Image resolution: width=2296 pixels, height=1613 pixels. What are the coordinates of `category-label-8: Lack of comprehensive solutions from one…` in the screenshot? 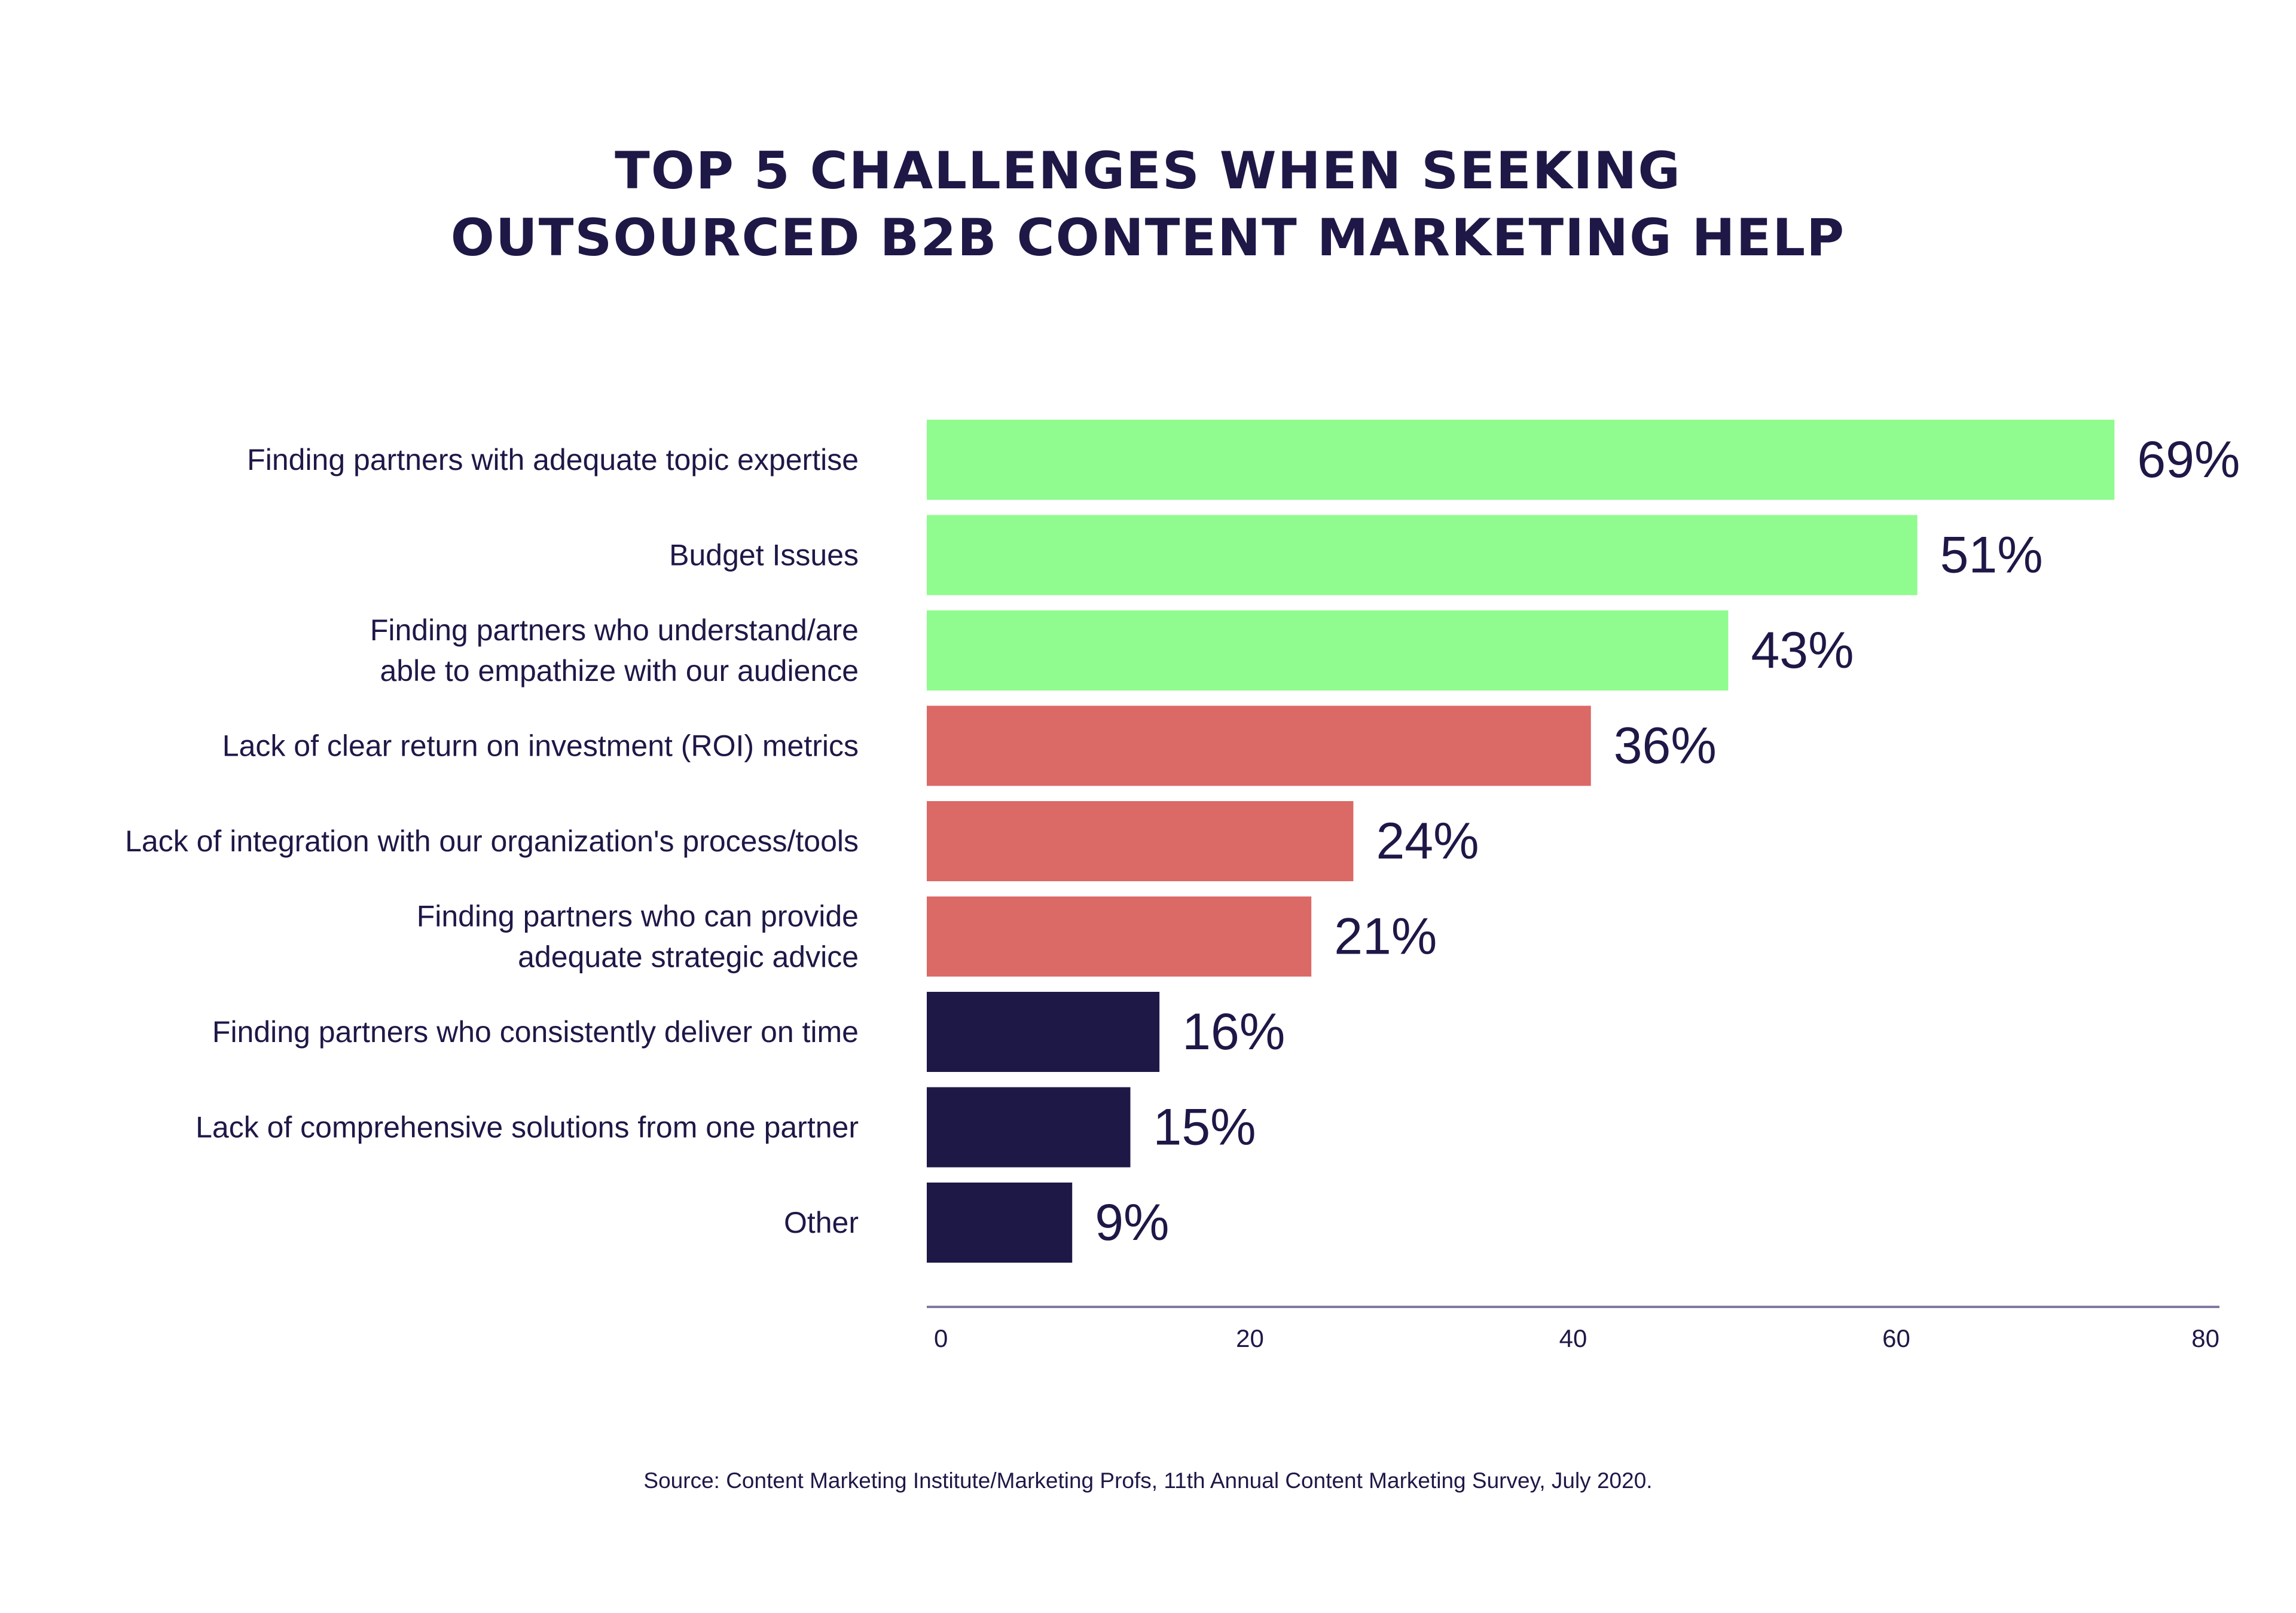 It's located at (527, 1128).